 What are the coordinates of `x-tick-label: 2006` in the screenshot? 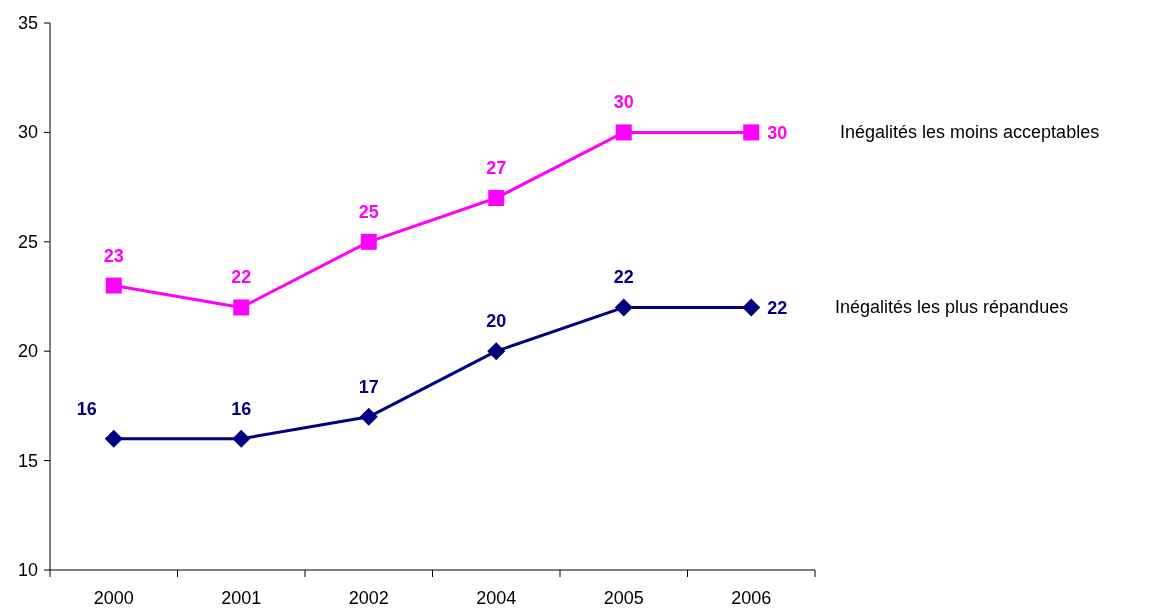 It's located at (751, 598).